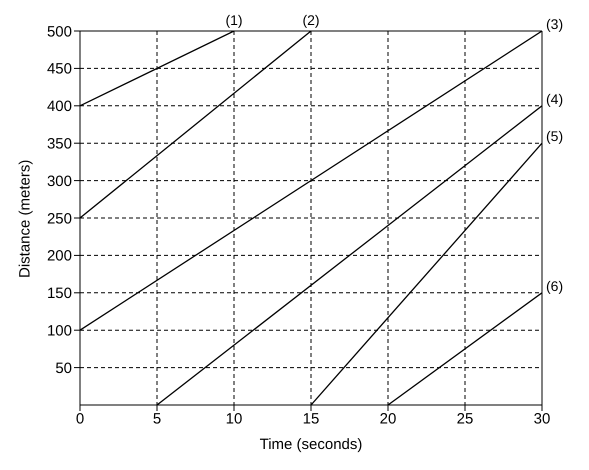 Image resolution: width=589 pixels, height=470 pixels. I want to click on series-label: (5), so click(555, 136).